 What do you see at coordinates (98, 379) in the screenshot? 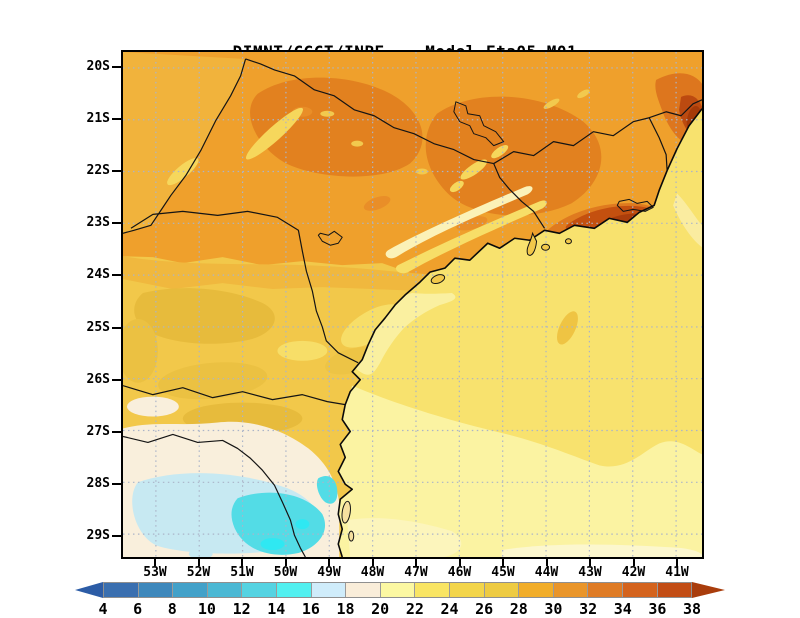
I see `lat-tick-label: 26S` at bounding box center [98, 379].